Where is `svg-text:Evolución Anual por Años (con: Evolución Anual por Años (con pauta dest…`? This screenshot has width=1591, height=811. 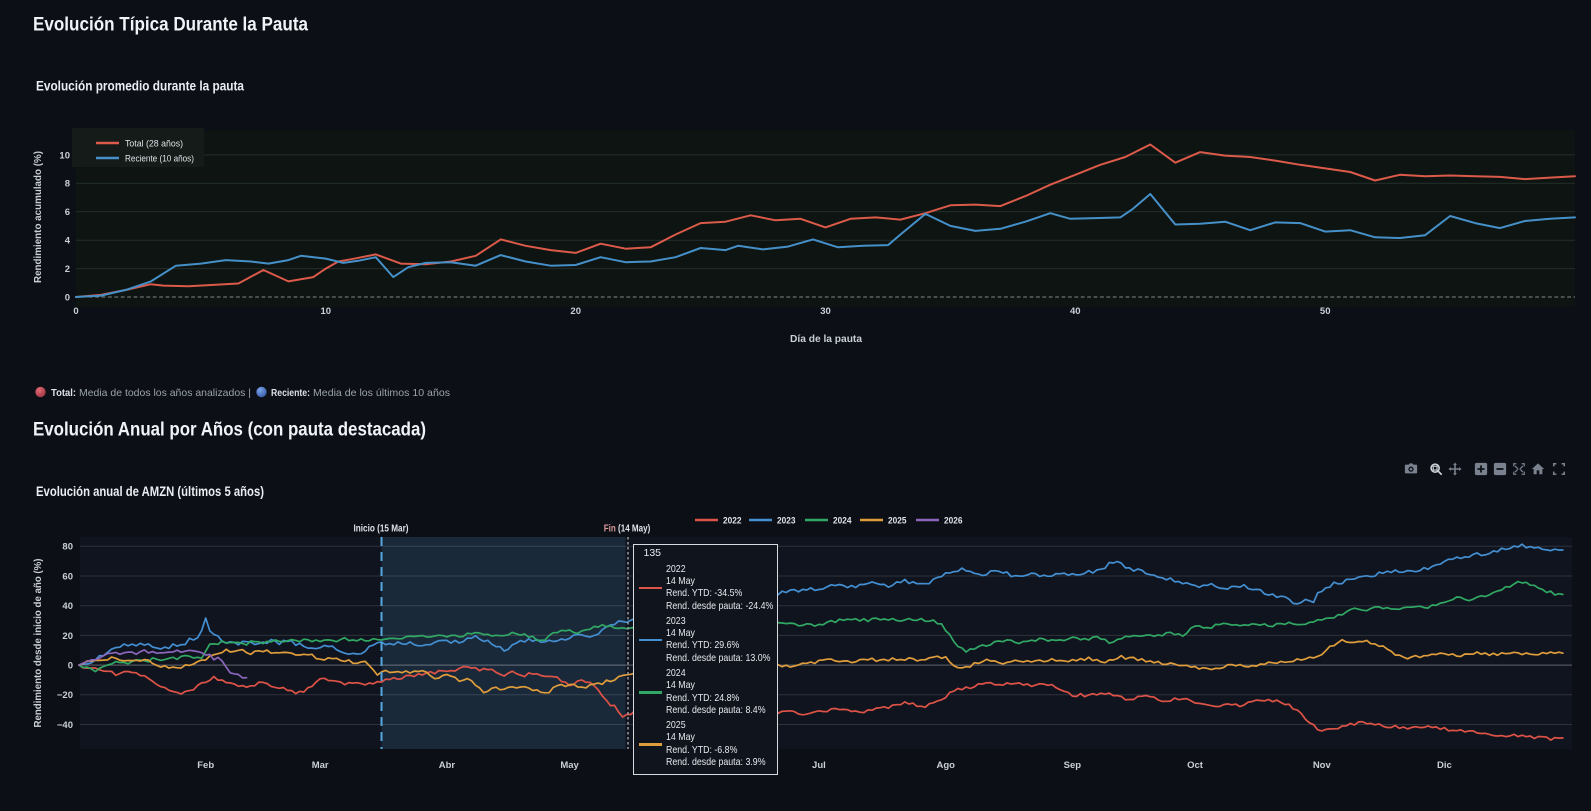
svg-text:Evolución Anual por Años (con: Evolución Anual por Años (con pauta dest… is located at coordinates (229, 430).